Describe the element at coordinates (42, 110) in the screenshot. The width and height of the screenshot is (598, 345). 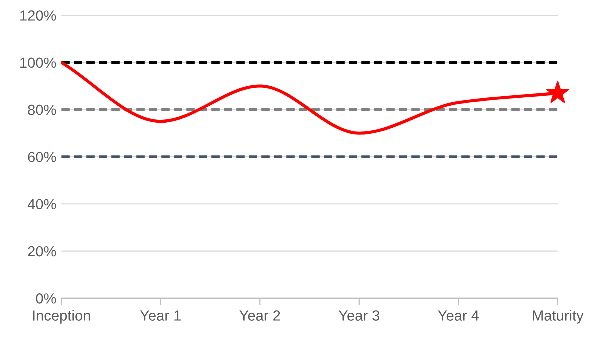
I see `y-tick-label: 80%` at that location.